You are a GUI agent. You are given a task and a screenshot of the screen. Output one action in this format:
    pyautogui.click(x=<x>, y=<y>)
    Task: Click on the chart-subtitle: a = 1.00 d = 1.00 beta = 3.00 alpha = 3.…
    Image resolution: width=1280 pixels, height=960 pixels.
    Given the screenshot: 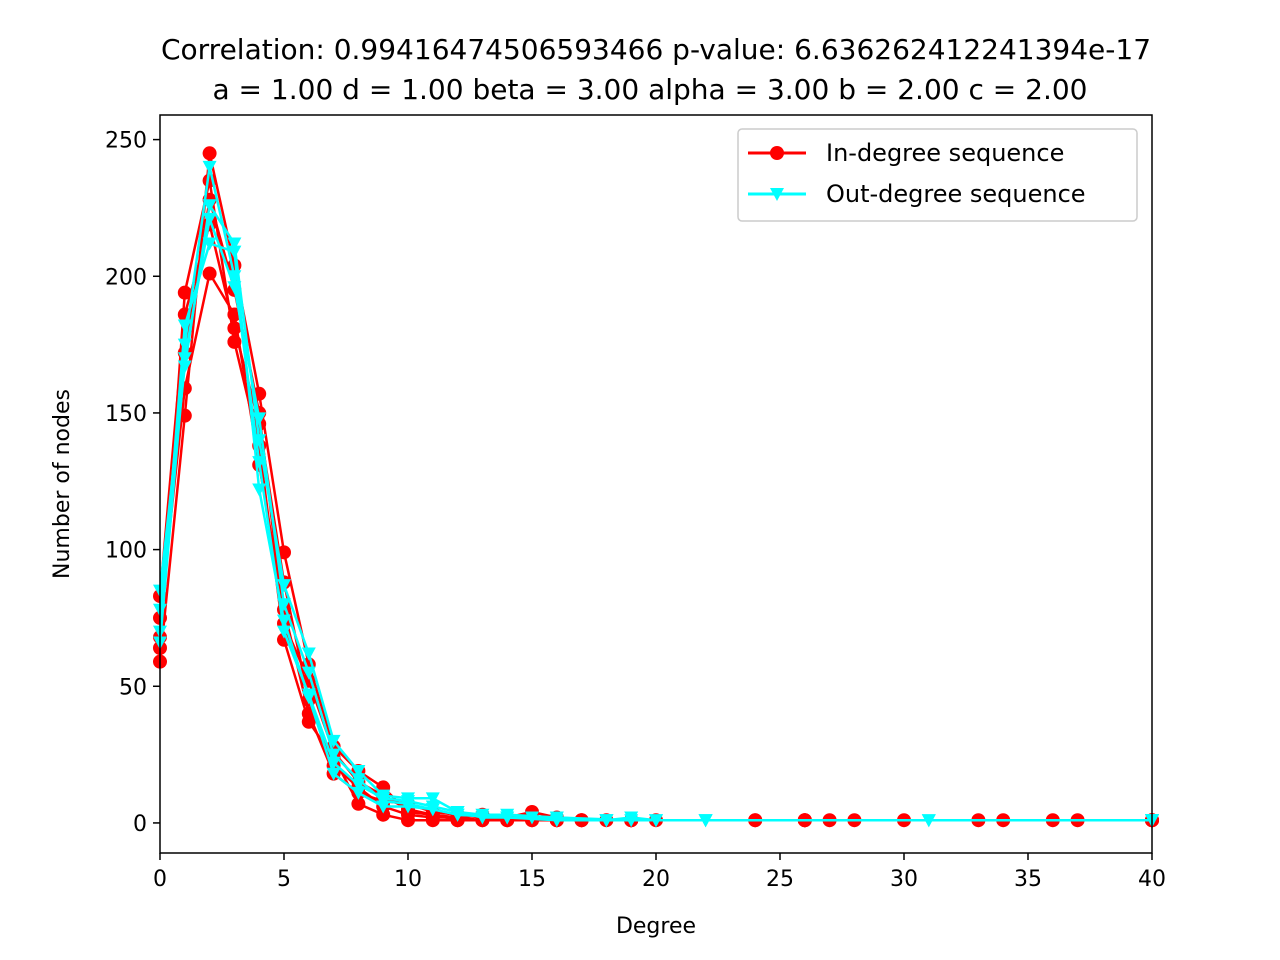 What is the action you would take?
    pyautogui.click(x=650, y=89)
    